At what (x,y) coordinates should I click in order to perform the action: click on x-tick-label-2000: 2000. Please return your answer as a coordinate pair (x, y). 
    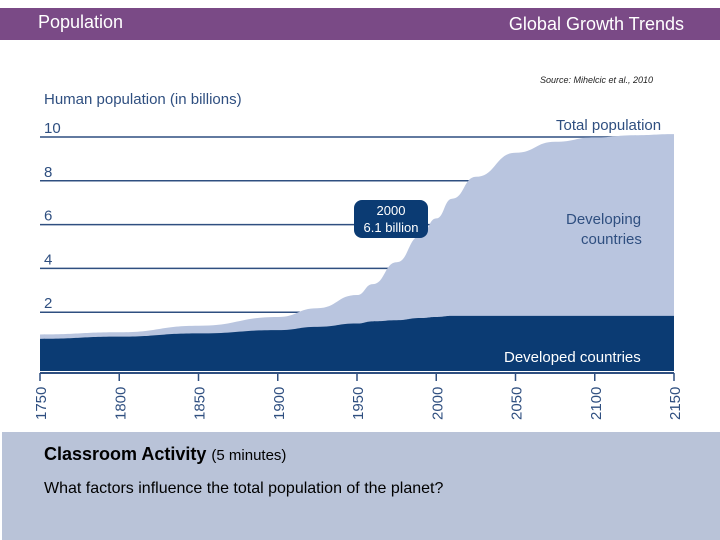
    Looking at the image, I should click on (437, 403).